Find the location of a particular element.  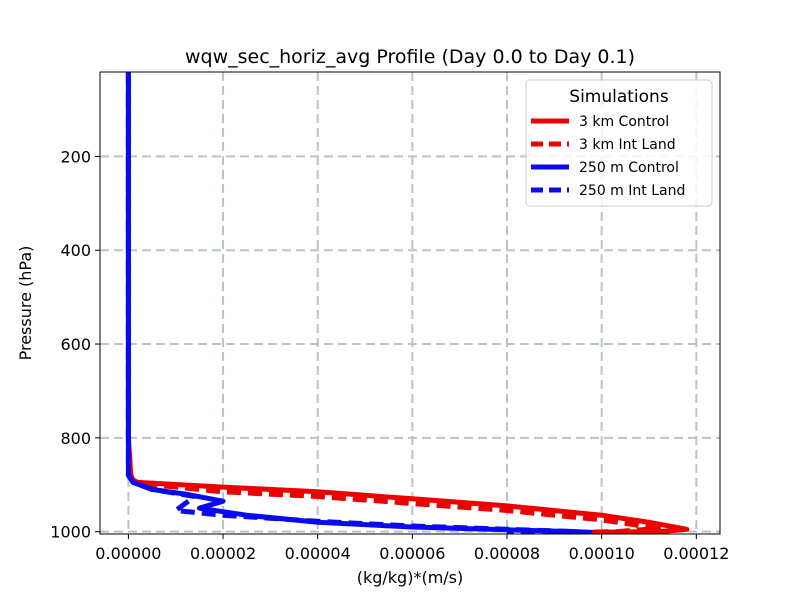

y-tick-label: 800 is located at coordinates (75, 438).